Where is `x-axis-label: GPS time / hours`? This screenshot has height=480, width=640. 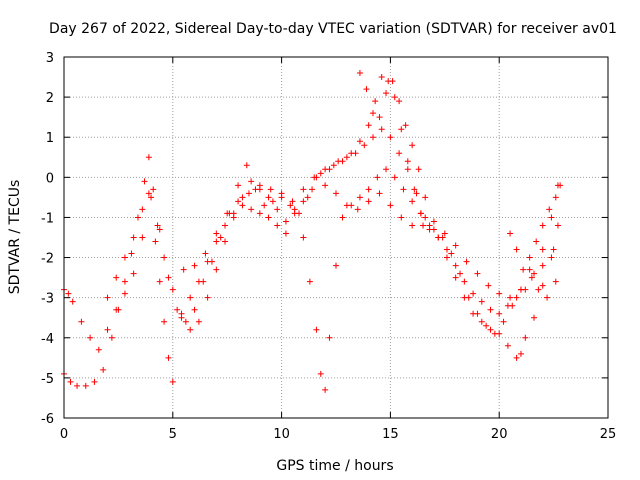 x-axis-label: GPS time / hours is located at coordinates (334, 466).